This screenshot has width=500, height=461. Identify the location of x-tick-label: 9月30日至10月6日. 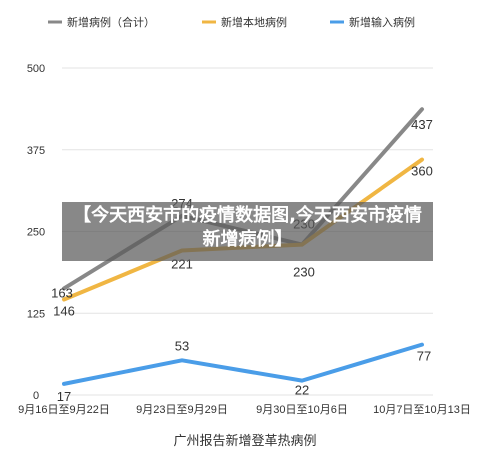
(302, 410).